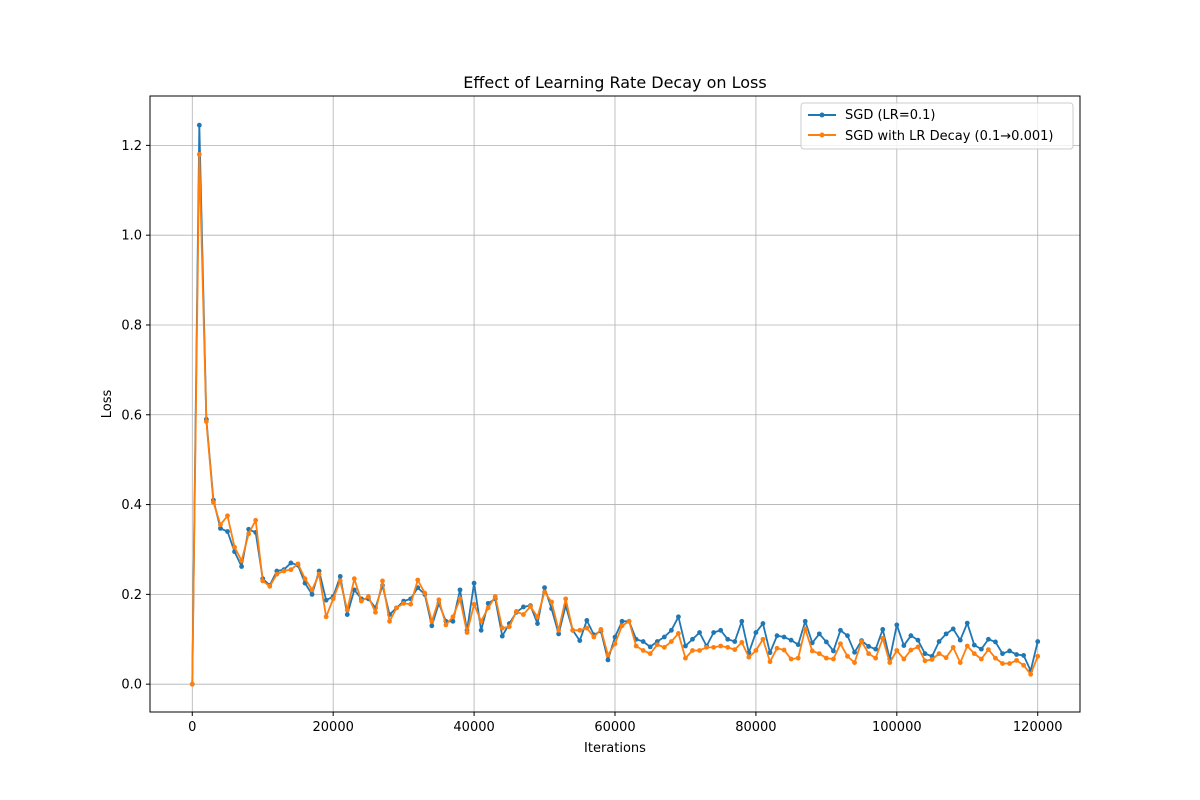 The width and height of the screenshot is (1200, 800). Describe the element at coordinates (131, 236) in the screenshot. I see `y-tick-label: 1.0` at that location.